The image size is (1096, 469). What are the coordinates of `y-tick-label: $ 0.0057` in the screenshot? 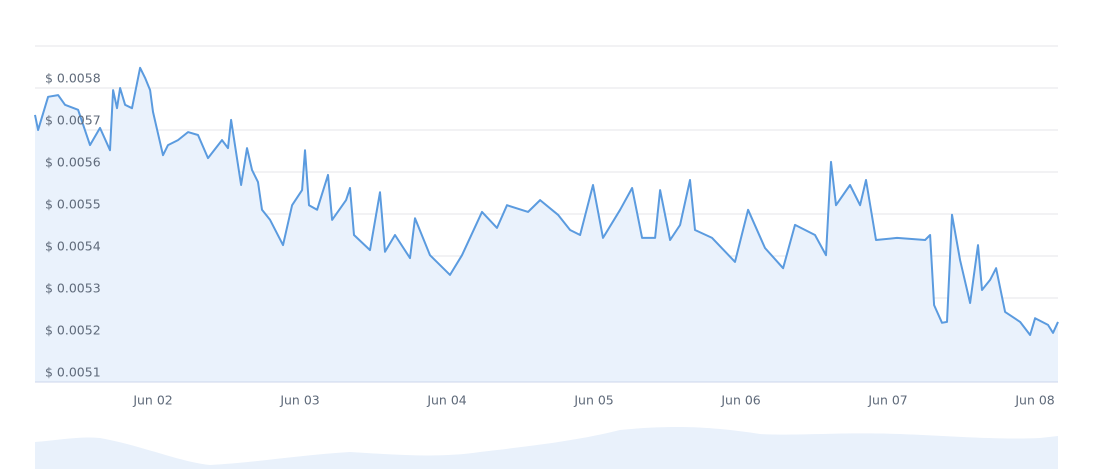 It's located at (73, 120).